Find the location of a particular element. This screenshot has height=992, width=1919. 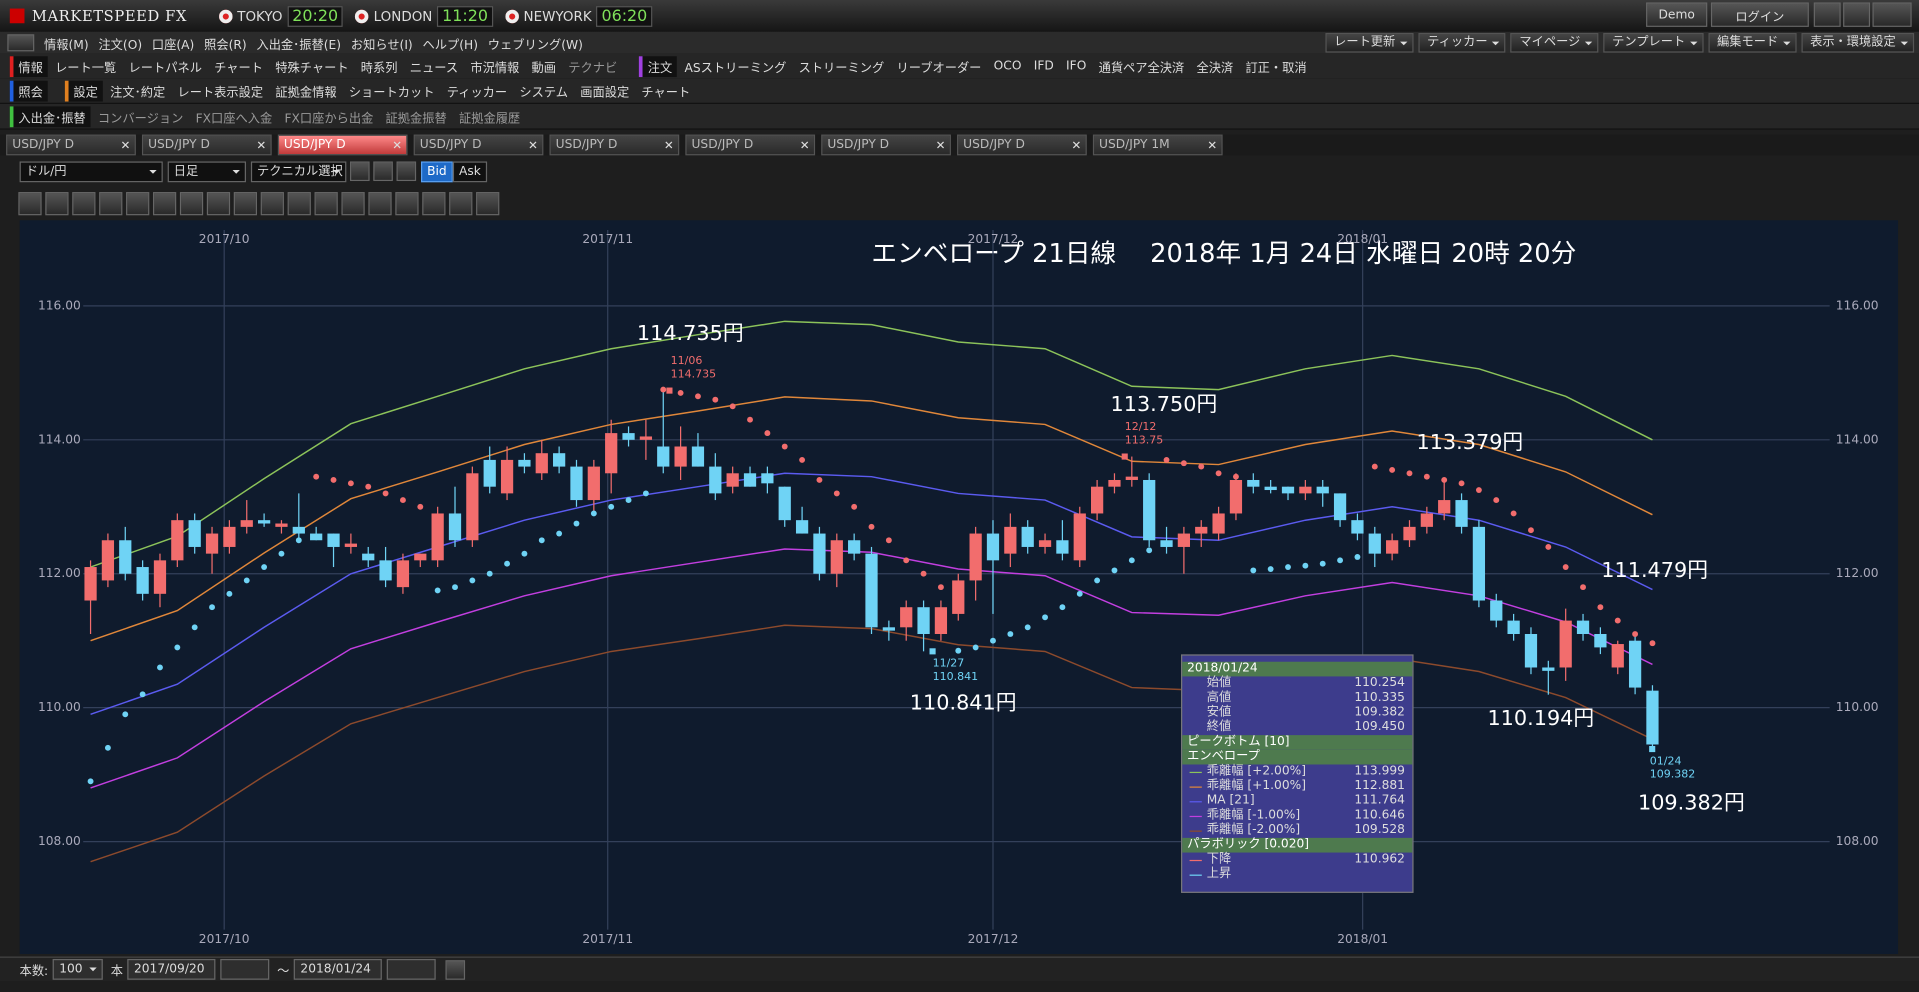

toolbar-item: 訂正・取消 is located at coordinates (1276, 68).